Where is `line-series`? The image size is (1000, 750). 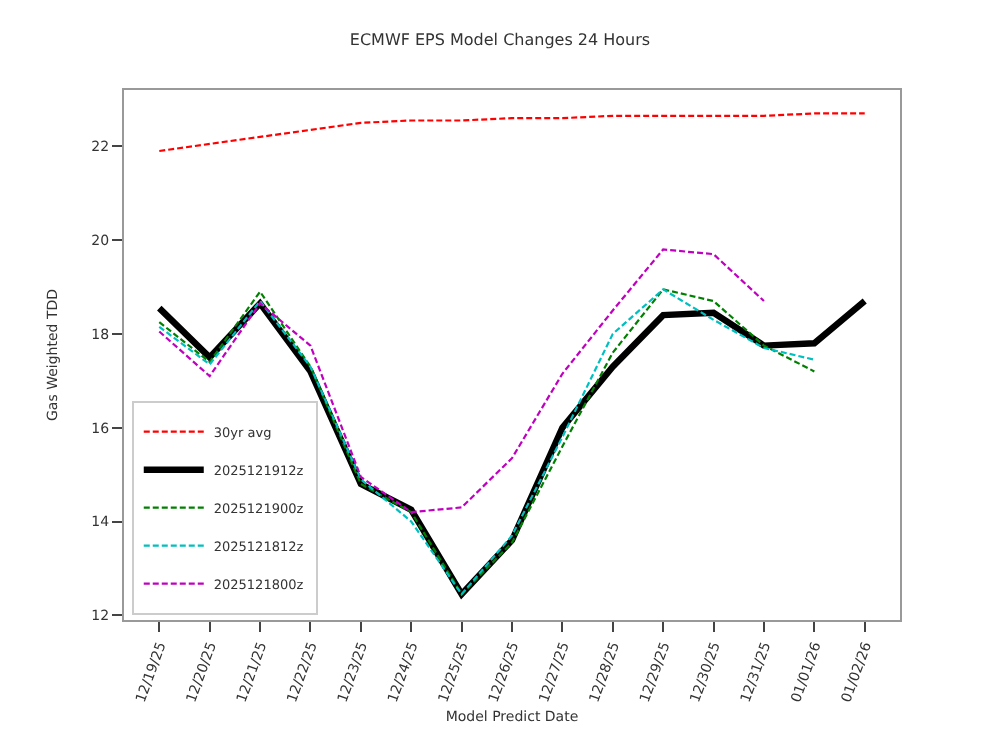
line-series is located at coordinates (512, 132).